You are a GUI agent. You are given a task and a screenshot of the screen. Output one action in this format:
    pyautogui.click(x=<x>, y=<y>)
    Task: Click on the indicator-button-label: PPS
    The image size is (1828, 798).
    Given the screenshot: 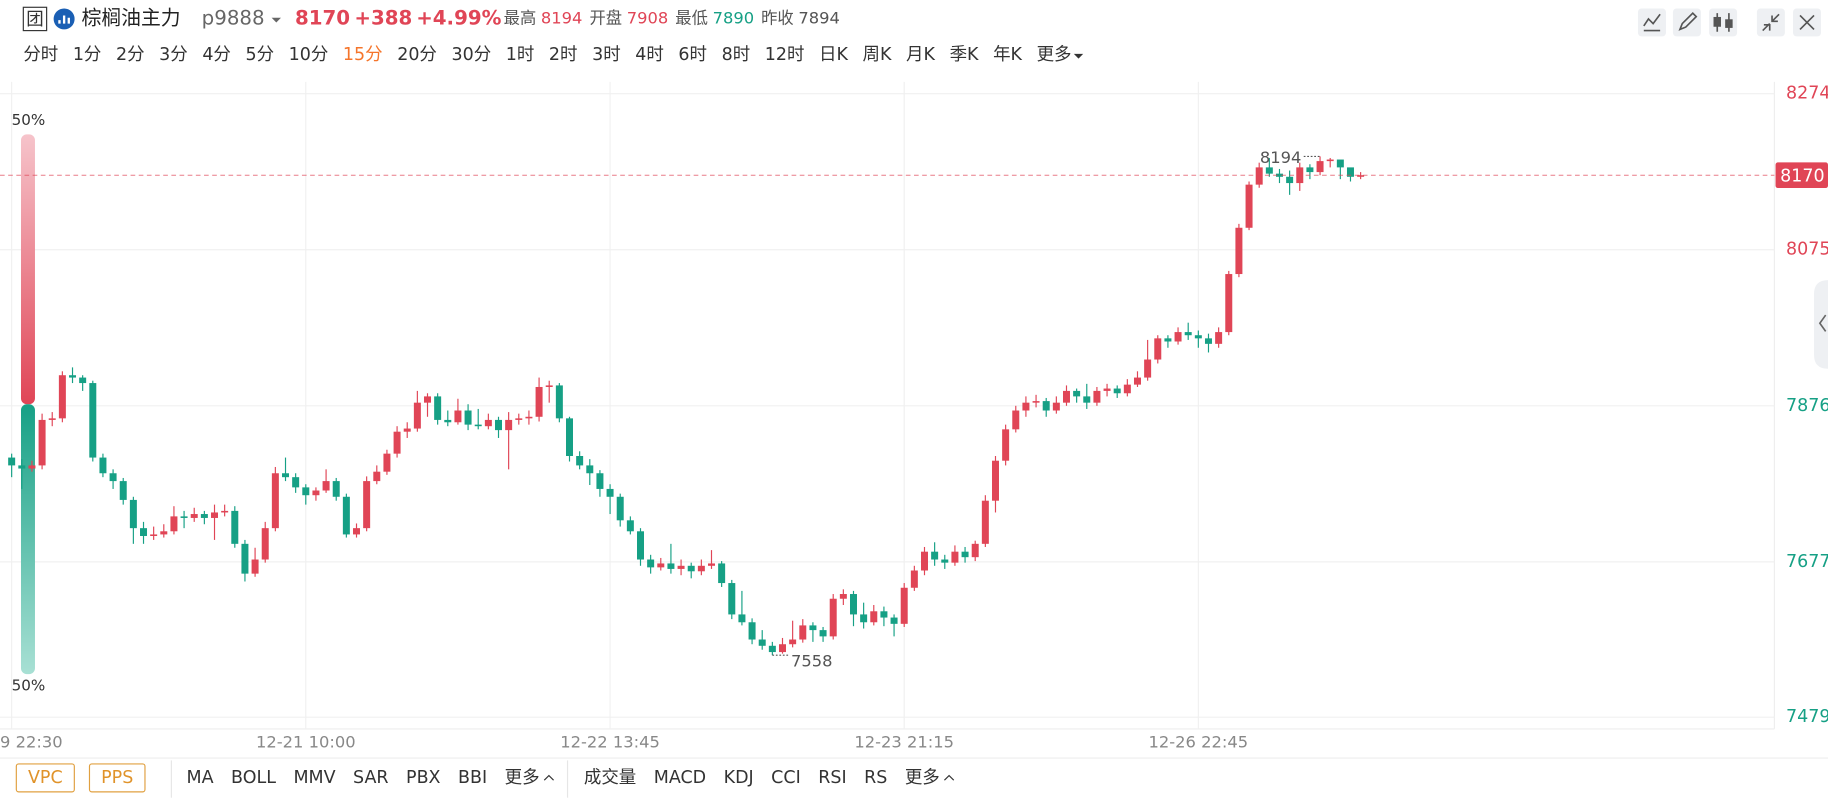 What is the action you would take?
    pyautogui.click(x=117, y=778)
    